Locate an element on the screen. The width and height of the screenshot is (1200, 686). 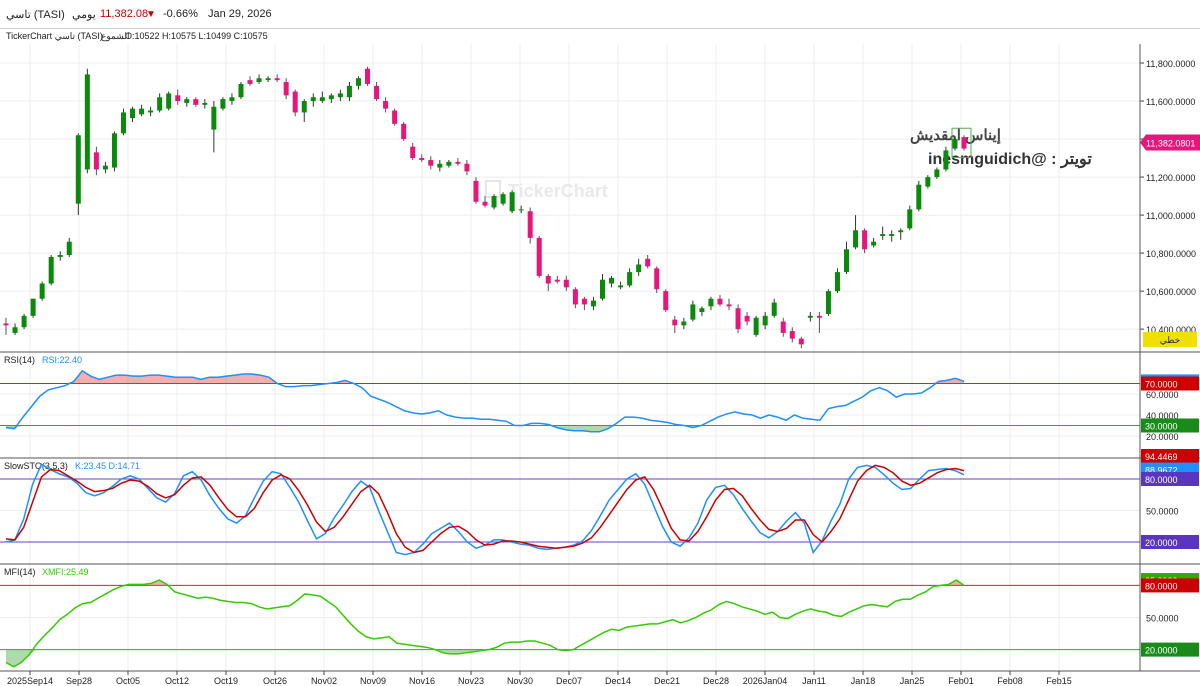
brand-logo-icon is located at coordinates (493, 189).